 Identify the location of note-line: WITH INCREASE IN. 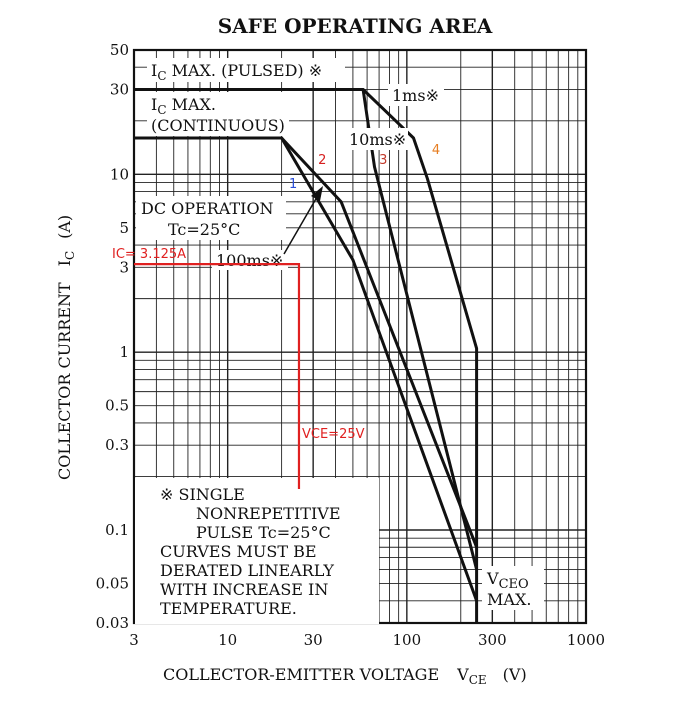
(244, 589).